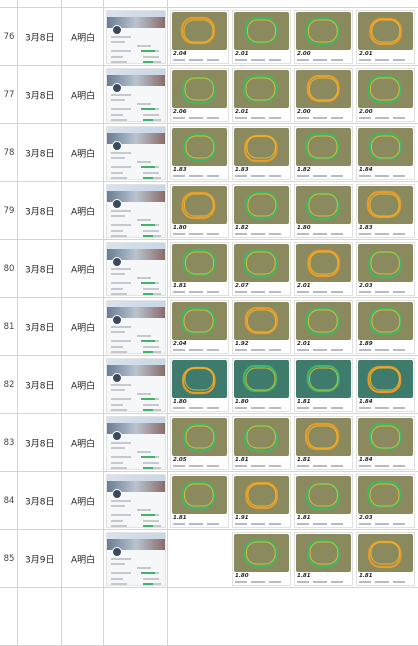 Image resolution: width=418 pixels, height=646 pixels. Describe the element at coordinates (40, 559) in the screenshot. I see `date-cell: 3月9日` at that location.